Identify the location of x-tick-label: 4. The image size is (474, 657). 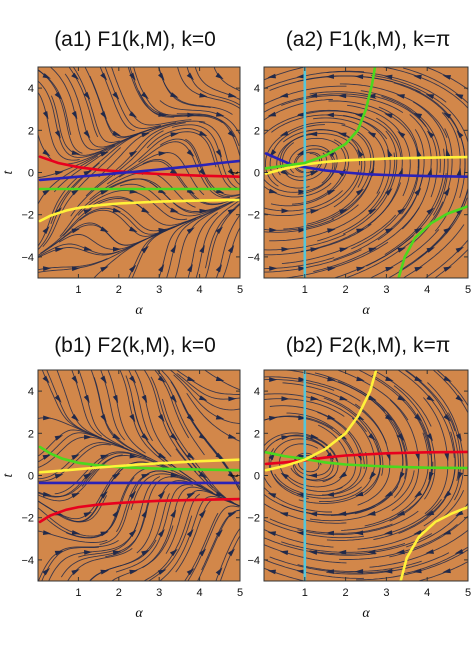
(427, 290).